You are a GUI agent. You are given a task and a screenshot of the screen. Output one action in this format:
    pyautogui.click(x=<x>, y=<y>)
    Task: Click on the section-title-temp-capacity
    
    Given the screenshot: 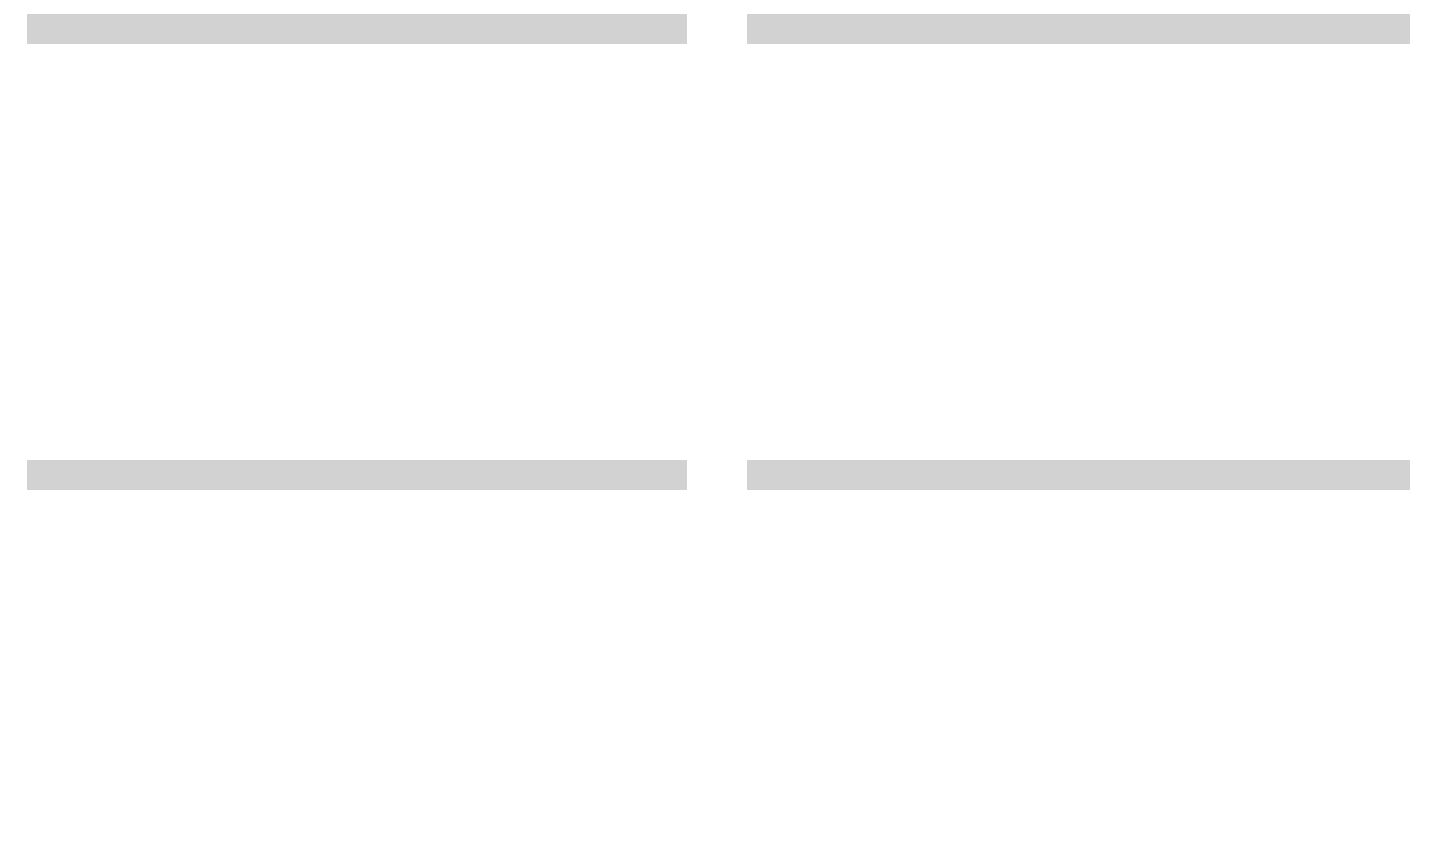 What is the action you would take?
    pyautogui.click(x=357, y=475)
    